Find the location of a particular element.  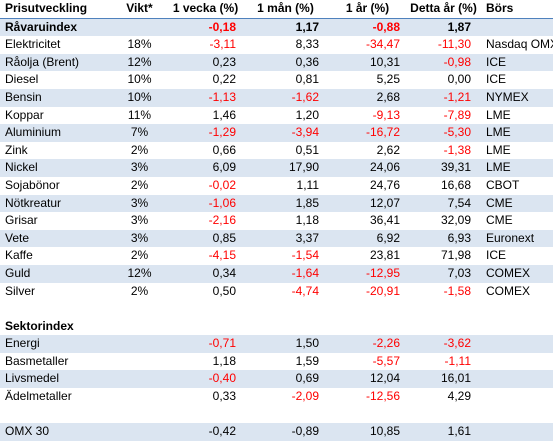

commodity-month: -4,74 is located at coordinates (305, 290).